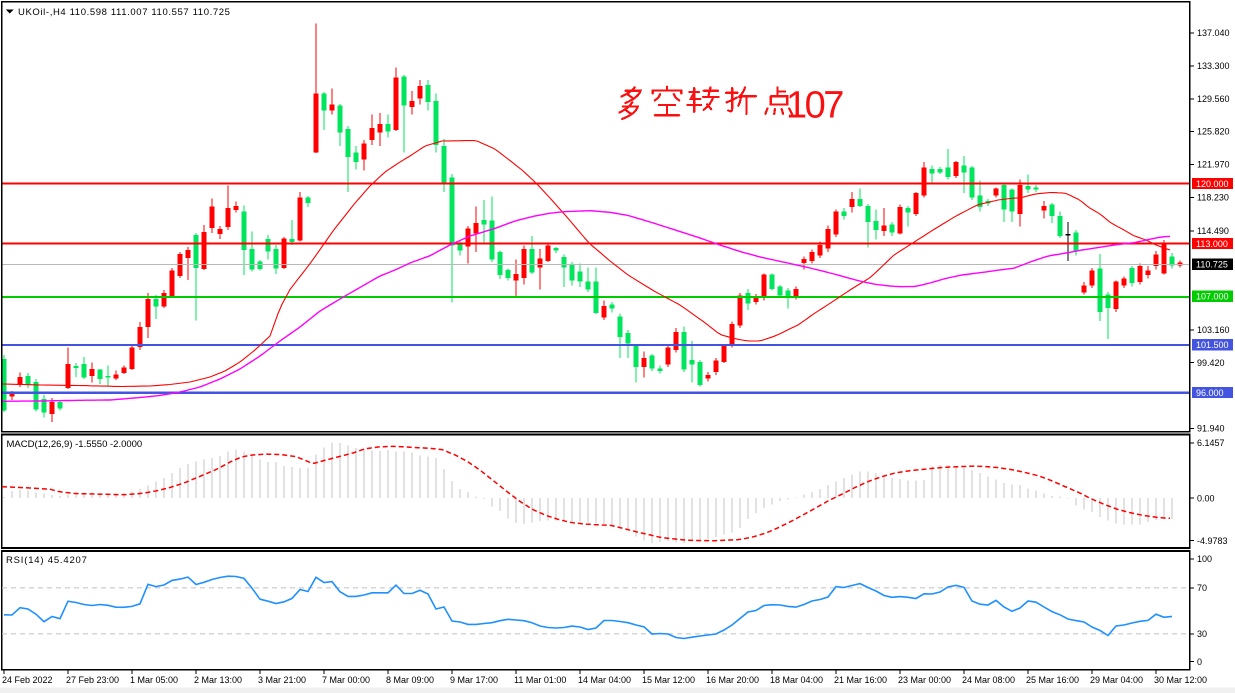 The width and height of the screenshot is (1235, 693). I want to click on svg-text: 91.940, so click(1211, 429).